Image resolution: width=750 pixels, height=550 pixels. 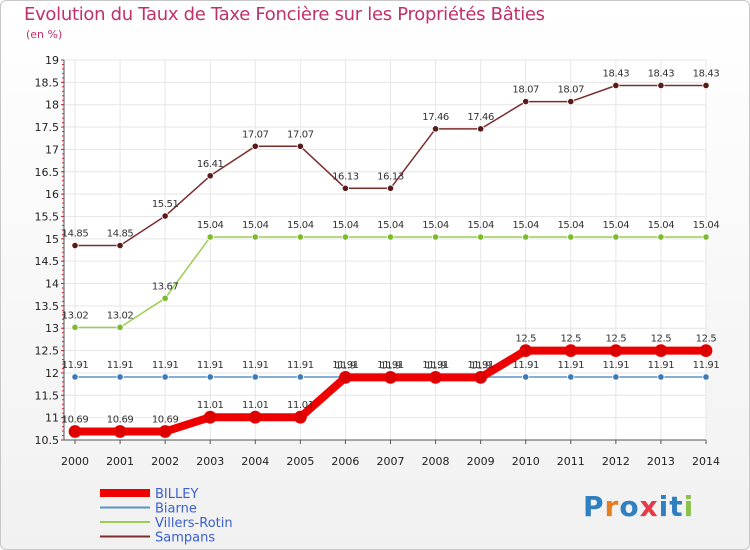 What do you see at coordinates (616, 461) in the screenshot?
I see `x-tick-label: 2012` at bounding box center [616, 461].